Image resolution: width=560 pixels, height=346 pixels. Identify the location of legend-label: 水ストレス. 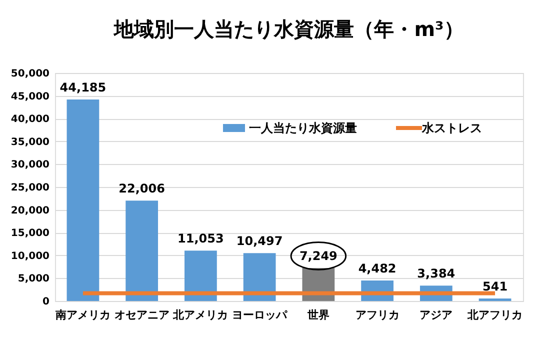
(451, 128).